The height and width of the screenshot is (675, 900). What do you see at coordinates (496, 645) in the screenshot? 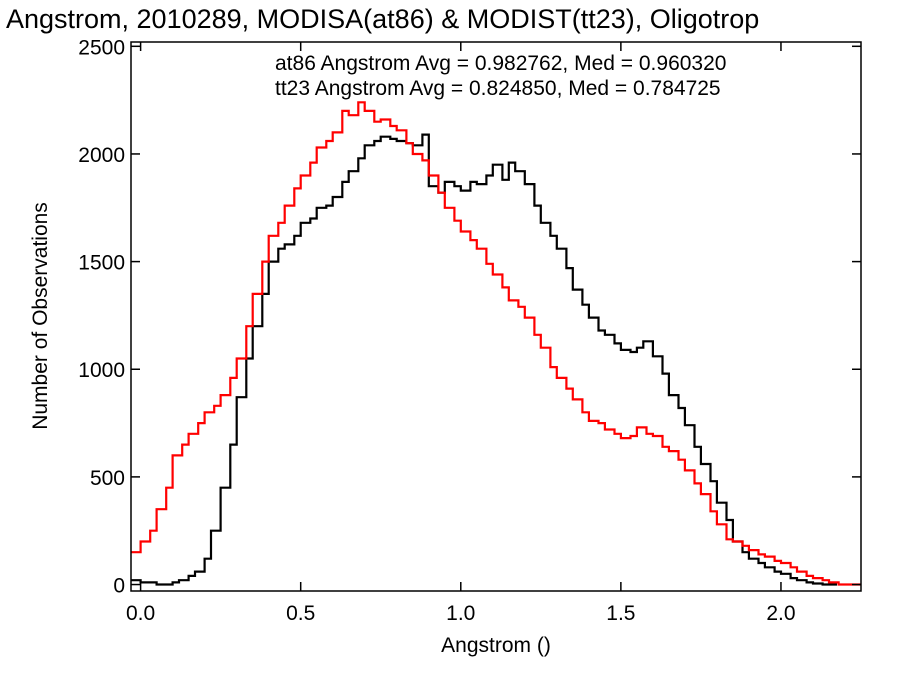
I see `x-axis-label: Angstrom ()` at bounding box center [496, 645].